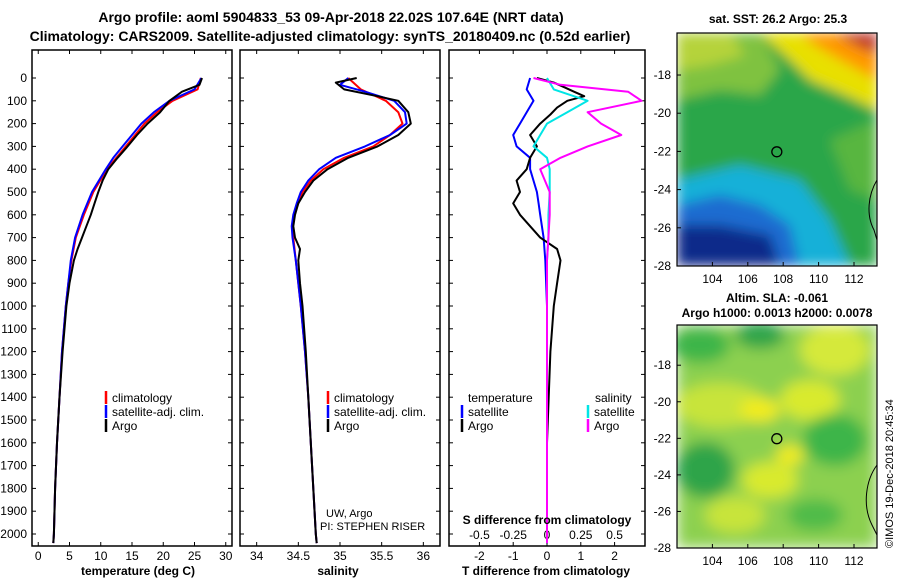 Image resolution: width=900 pixels, height=580 pixels. What do you see at coordinates (514, 535) in the screenshot?
I see `x-tick-label-salinity: -0.25` at bounding box center [514, 535].